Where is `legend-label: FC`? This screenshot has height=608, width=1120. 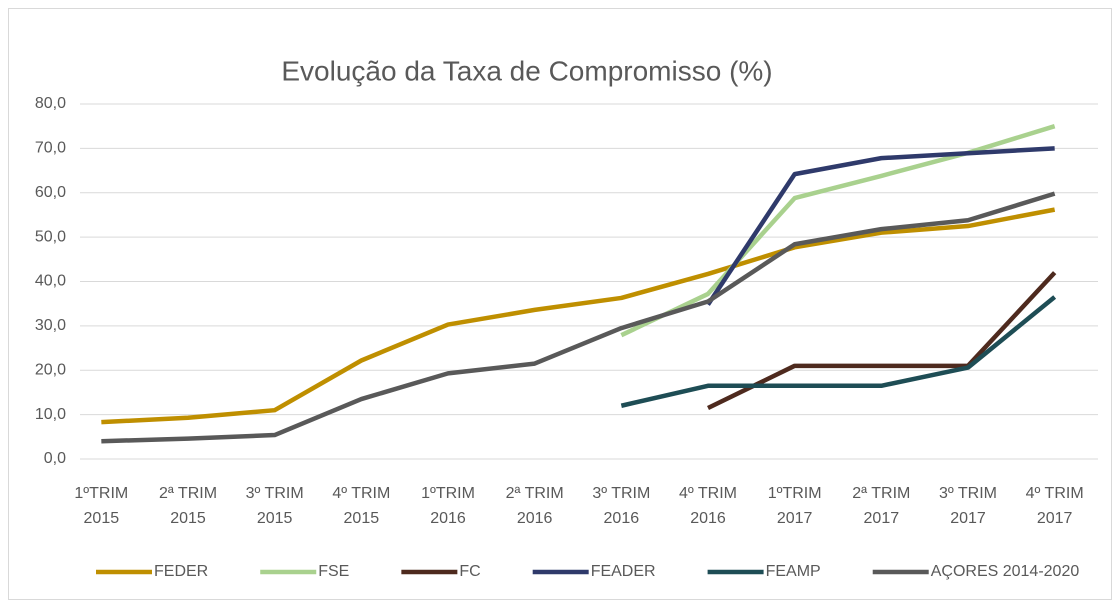 legend-label: FC is located at coordinates (469, 571).